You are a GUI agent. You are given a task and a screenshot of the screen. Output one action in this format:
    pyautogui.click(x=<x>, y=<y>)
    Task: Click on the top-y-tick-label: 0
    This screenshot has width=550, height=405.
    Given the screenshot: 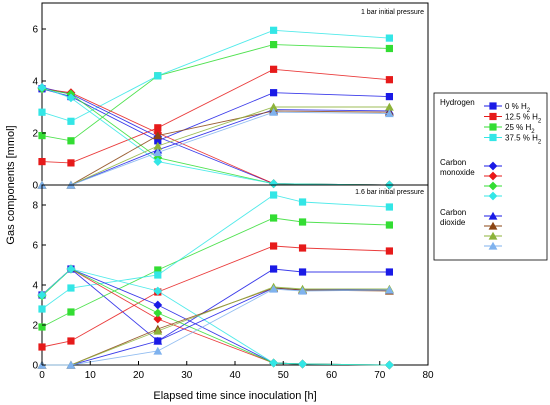 What is the action you would take?
    pyautogui.click(x=35, y=186)
    